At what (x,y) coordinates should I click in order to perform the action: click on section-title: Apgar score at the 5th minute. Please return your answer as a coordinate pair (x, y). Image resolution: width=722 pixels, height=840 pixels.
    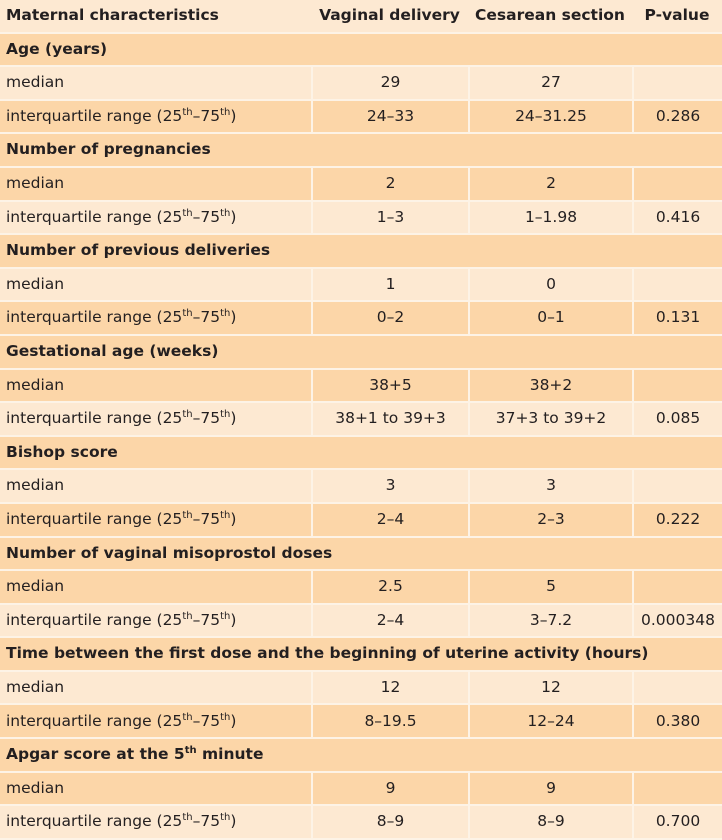
    Looking at the image, I should click on (361, 756).